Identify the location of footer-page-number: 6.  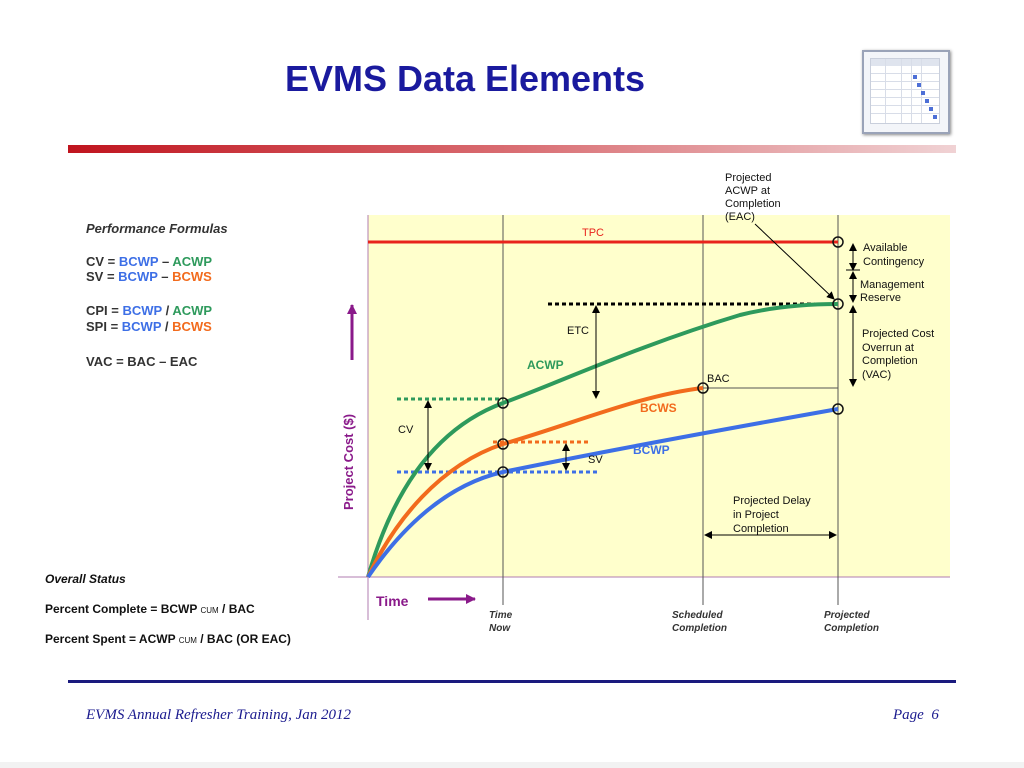
(935, 715).